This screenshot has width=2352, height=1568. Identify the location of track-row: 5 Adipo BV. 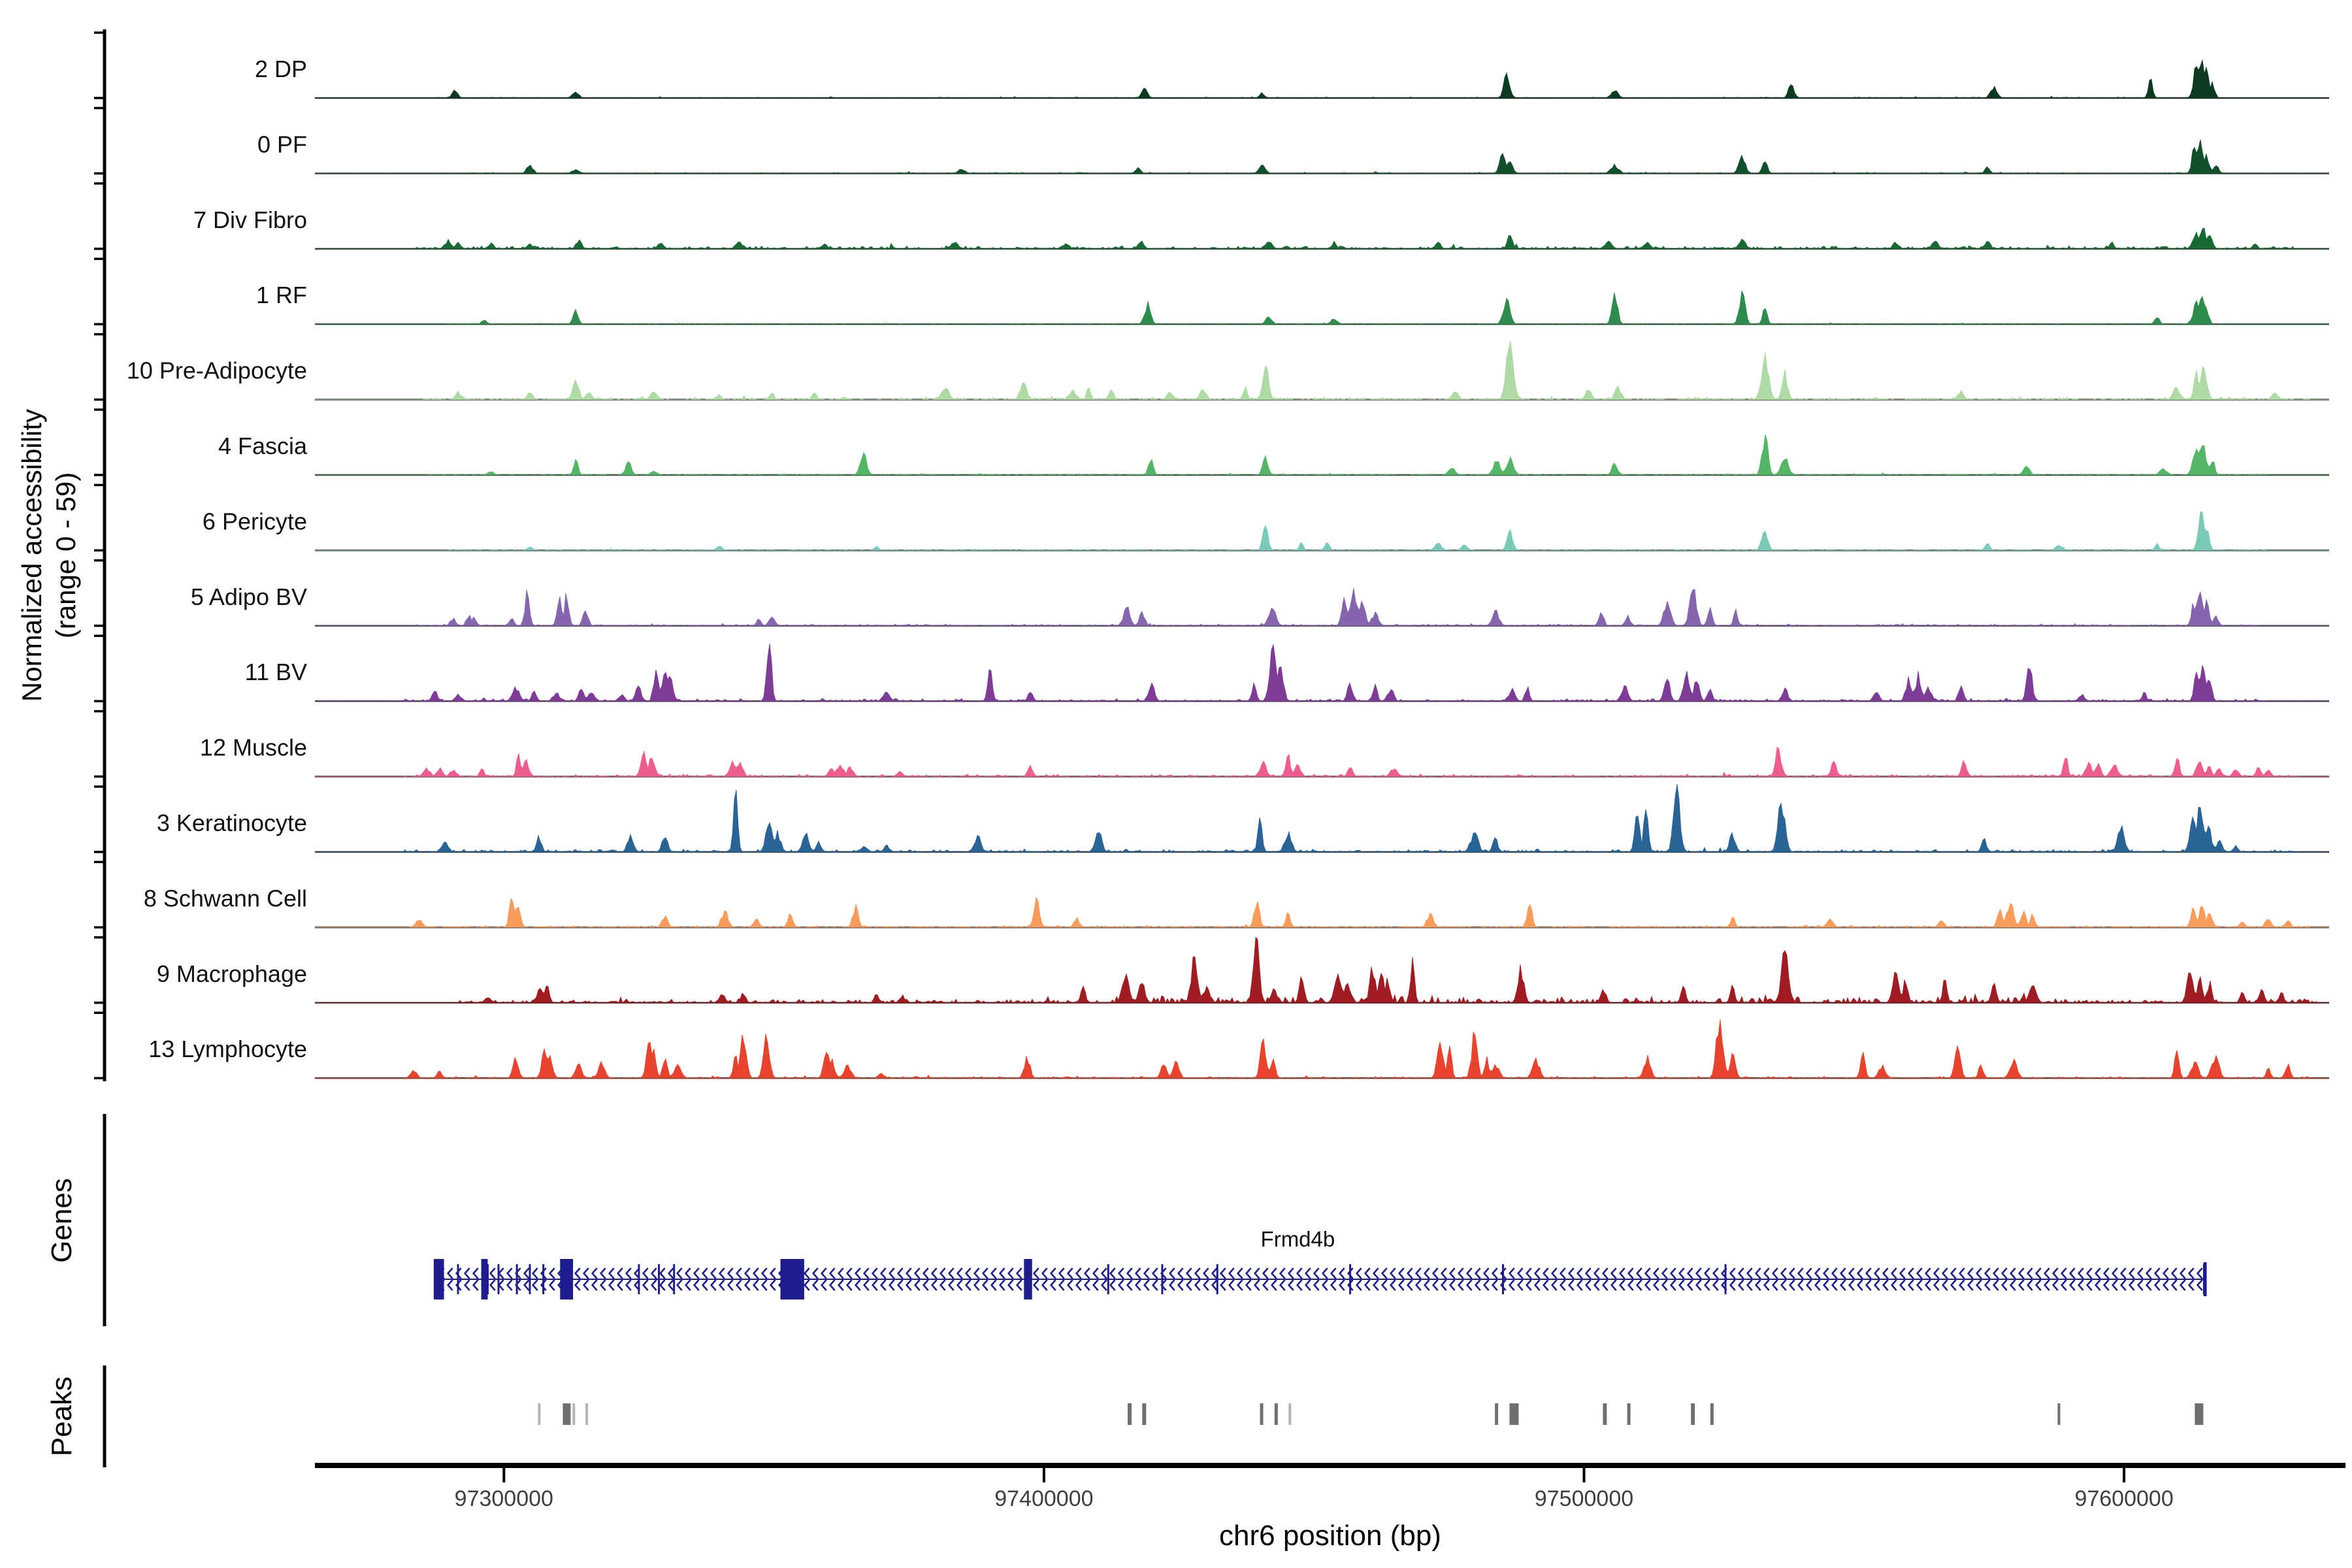
(1211, 593).